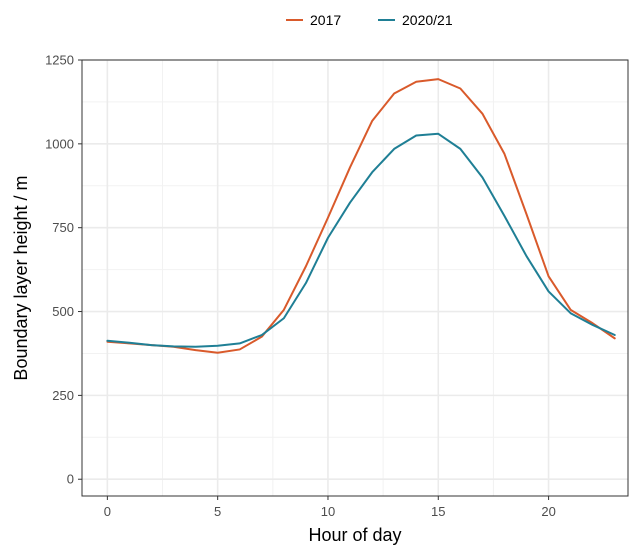 The height and width of the screenshot is (545, 630). I want to click on y-tick-label: 1250, so click(59, 60).